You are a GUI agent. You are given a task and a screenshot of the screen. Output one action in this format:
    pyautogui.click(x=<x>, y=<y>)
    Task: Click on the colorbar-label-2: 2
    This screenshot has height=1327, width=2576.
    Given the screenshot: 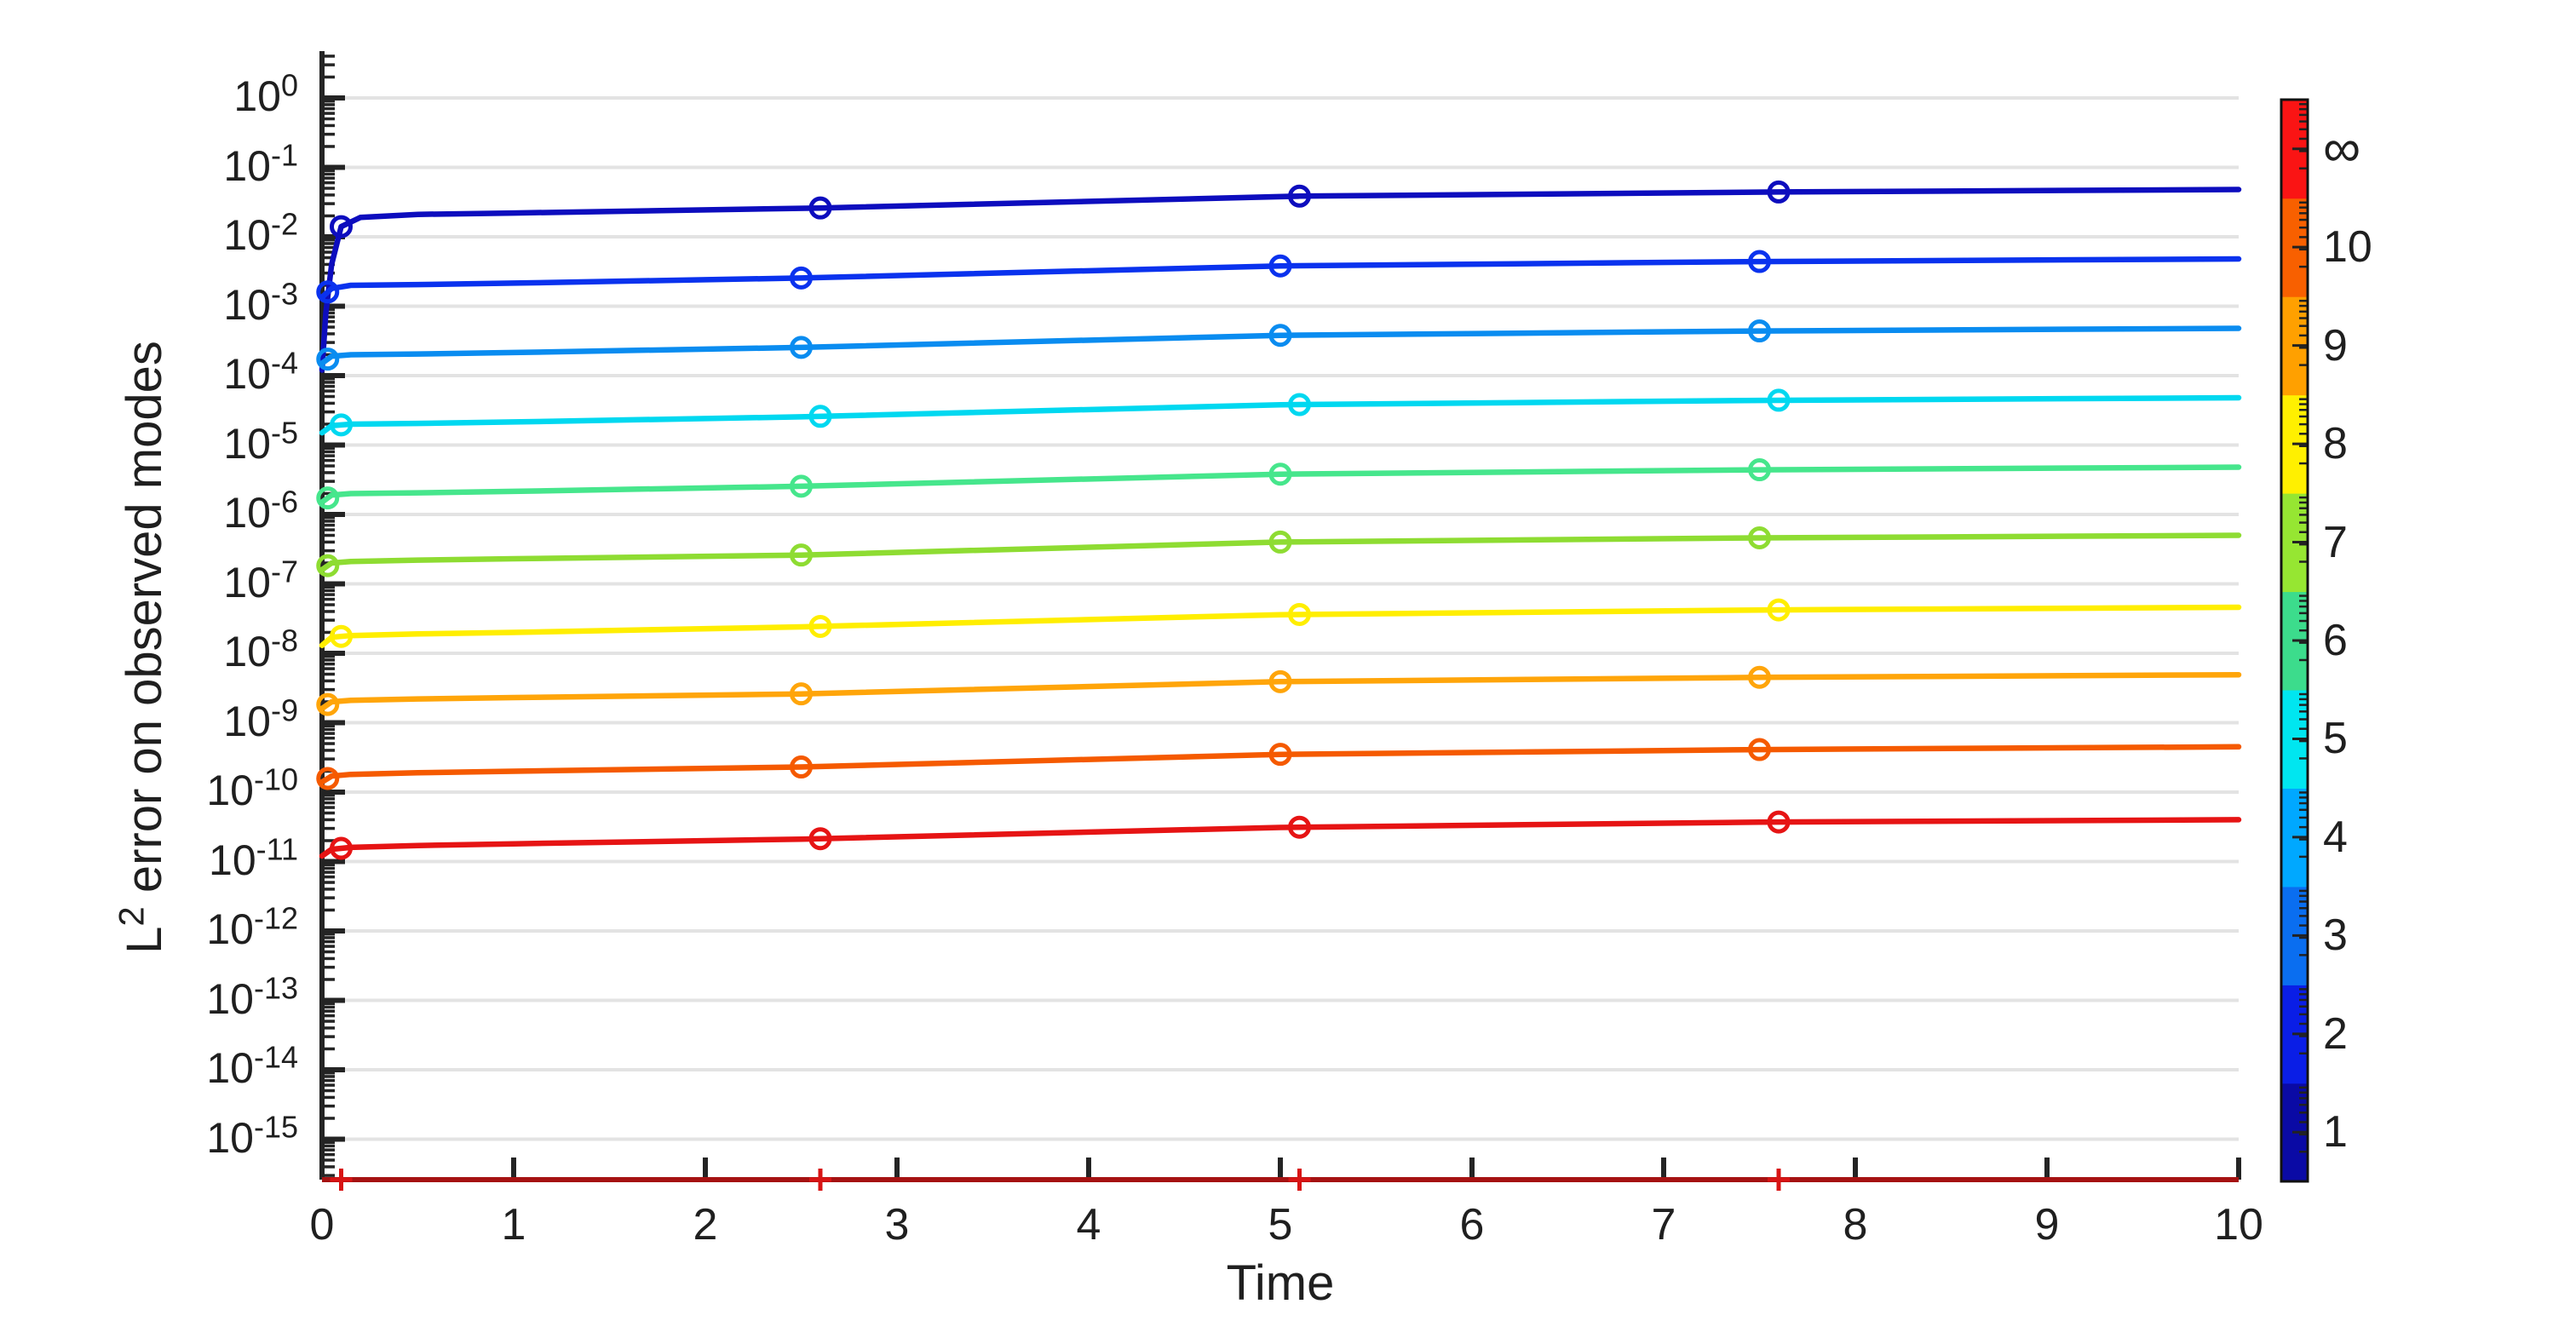 What is the action you would take?
    pyautogui.click(x=2335, y=1033)
    